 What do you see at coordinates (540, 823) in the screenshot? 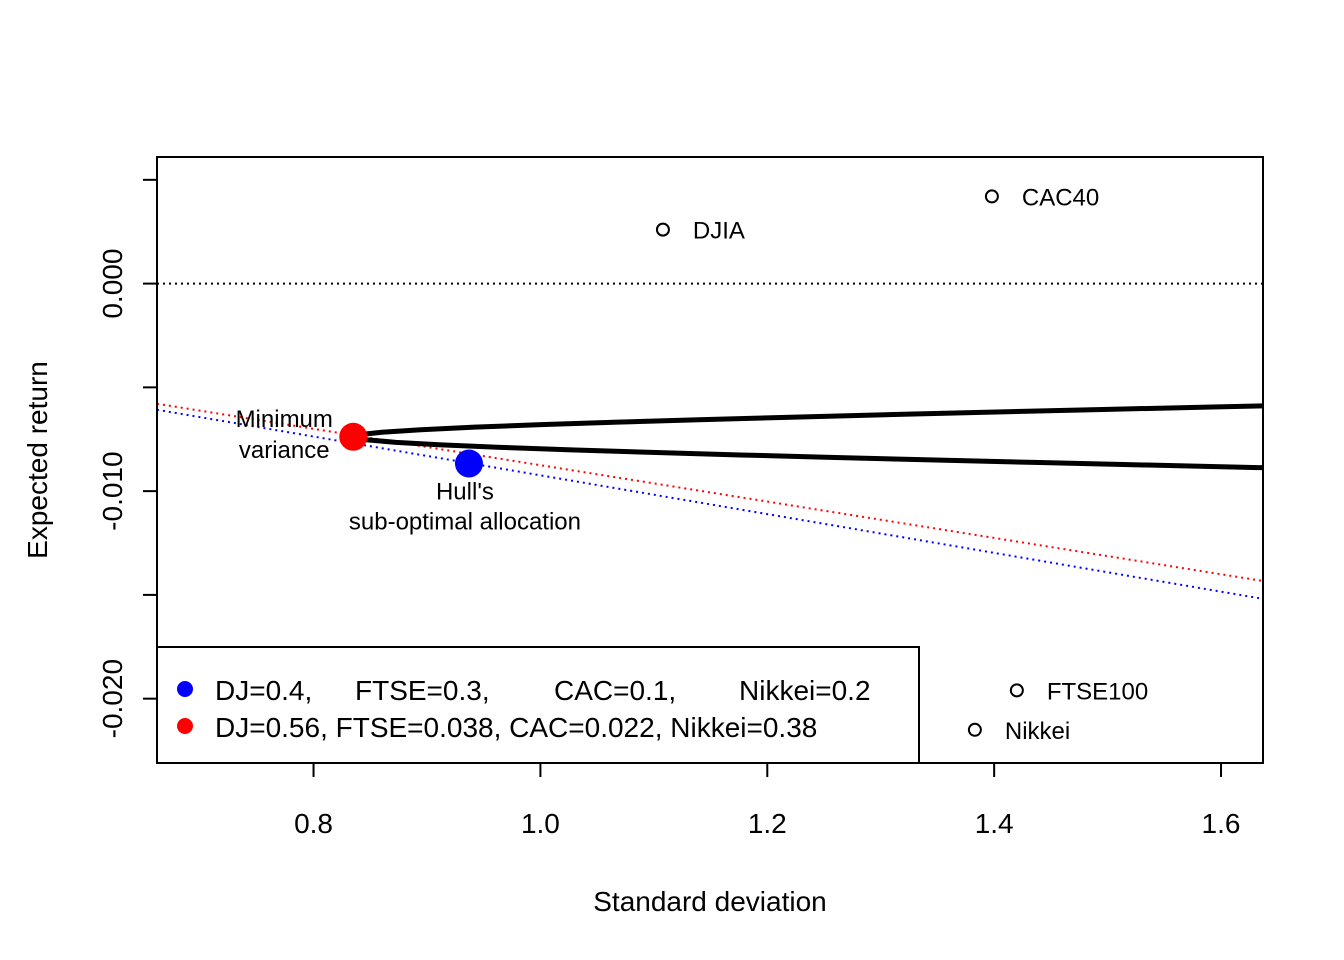
I see `x-tick-label: 1.0` at bounding box center [540, 823].